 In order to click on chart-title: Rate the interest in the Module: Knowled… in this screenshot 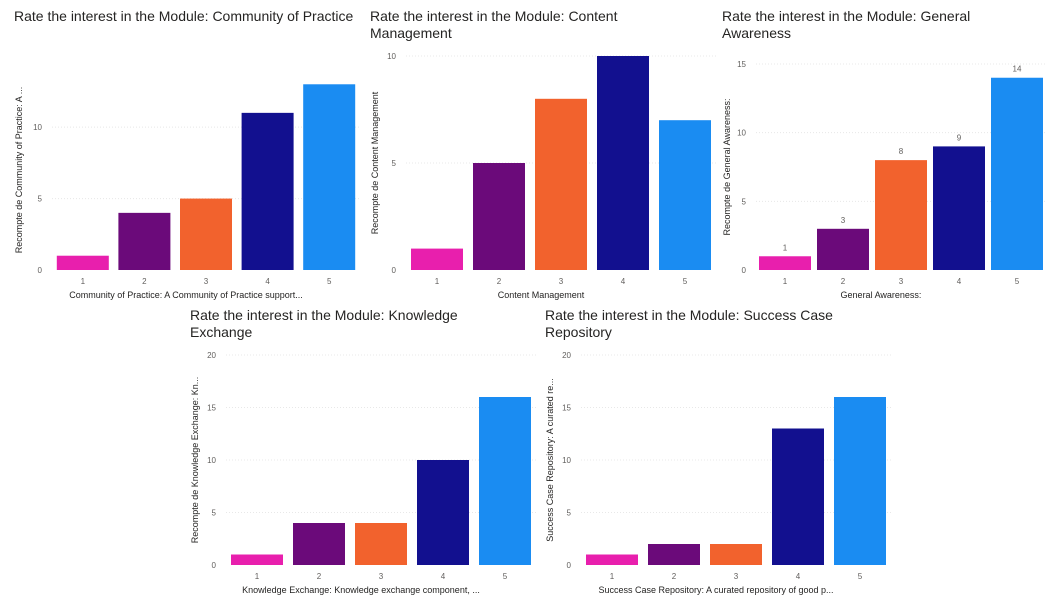, I will do `click(324, 323)`.